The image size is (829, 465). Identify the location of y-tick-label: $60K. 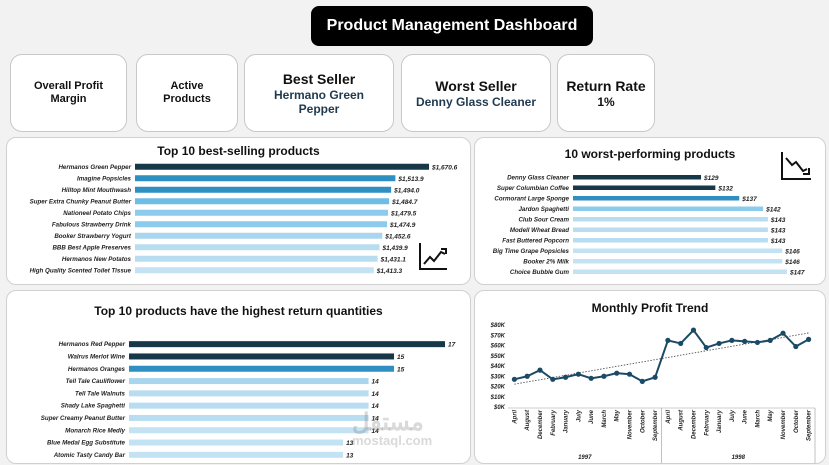
(498, 347).